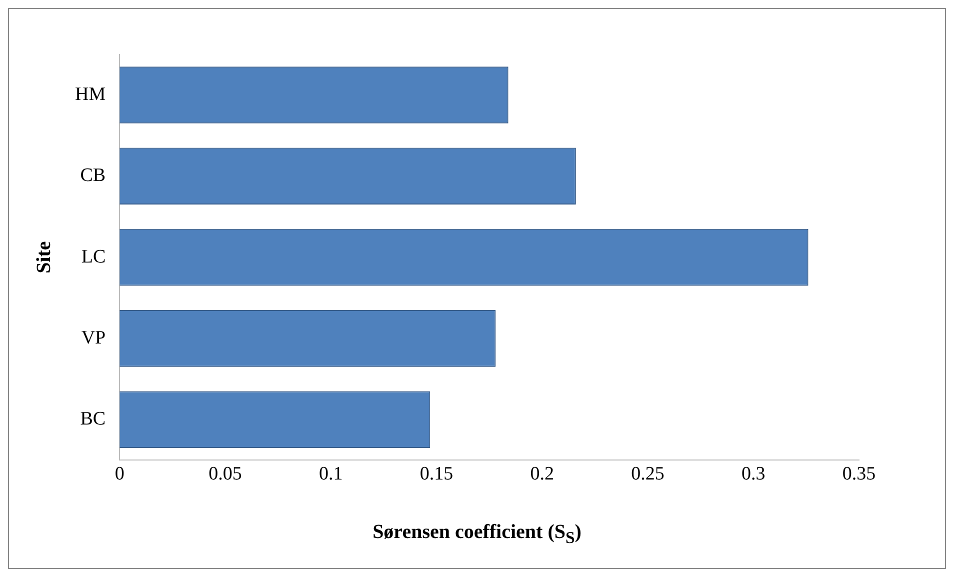 The image size is (956, 579). Describe the element at coordinates (542, 474) in the screenshot. I see `x-tick-label: 0.2` at that location.